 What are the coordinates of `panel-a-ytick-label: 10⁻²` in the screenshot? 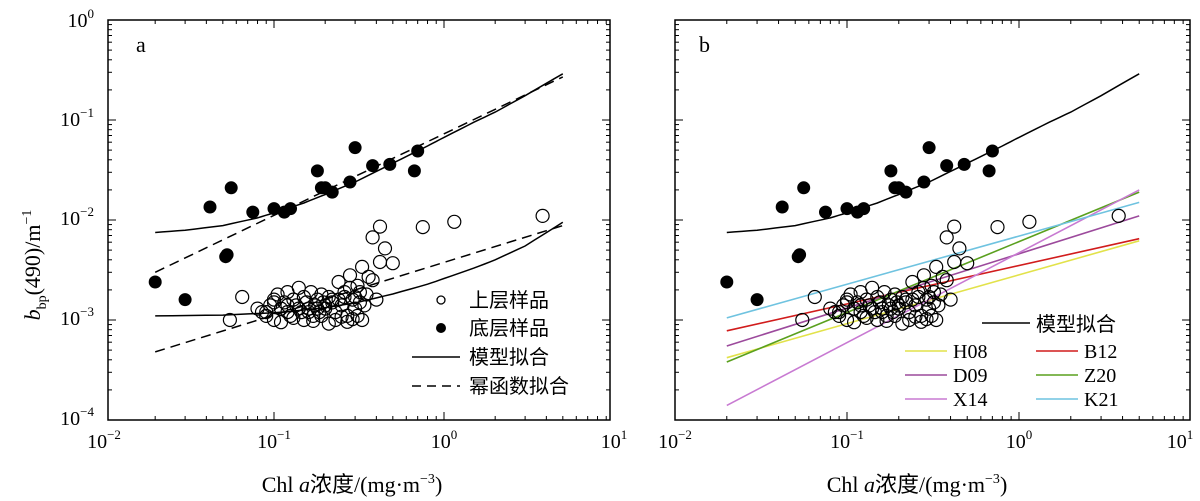 It's located at (77, 217).